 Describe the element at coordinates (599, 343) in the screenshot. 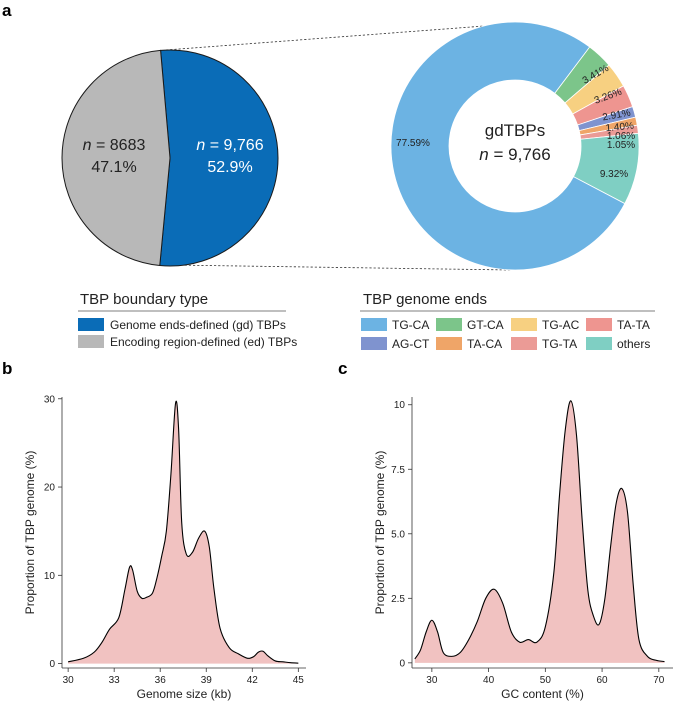

I see `legend-swatch-others` at that location.